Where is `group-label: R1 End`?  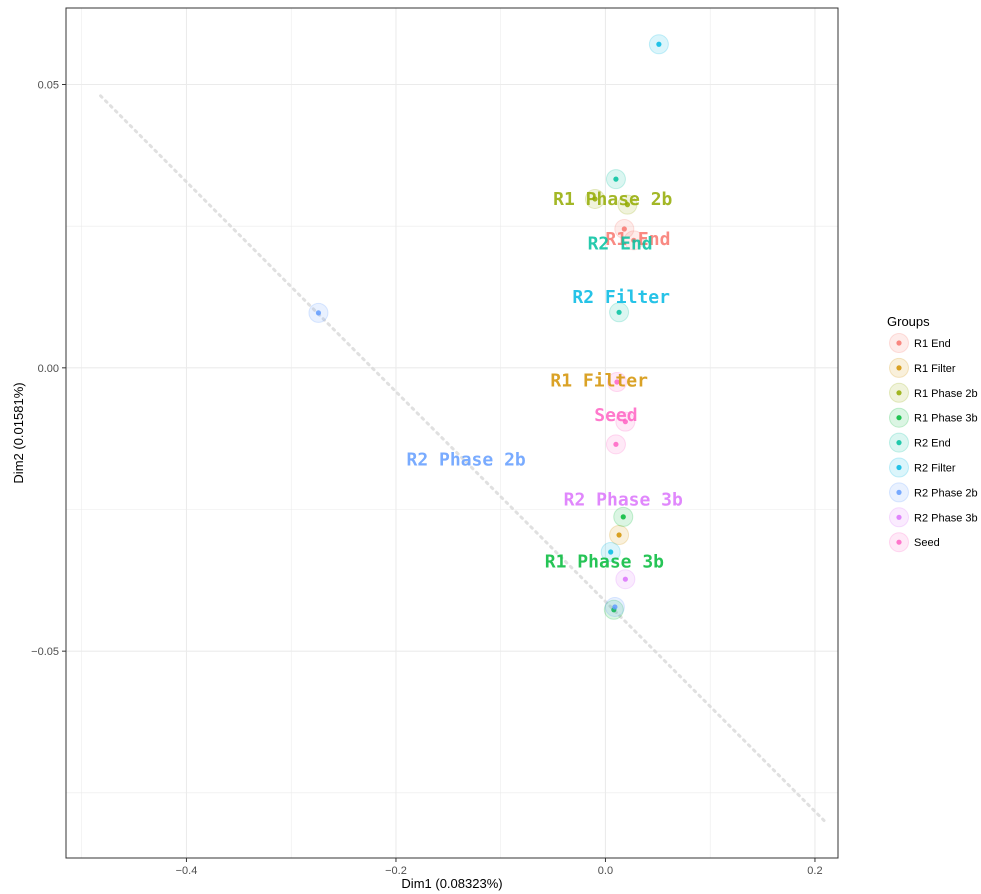
group-label: R1 End is located at coordinates (637, 239).